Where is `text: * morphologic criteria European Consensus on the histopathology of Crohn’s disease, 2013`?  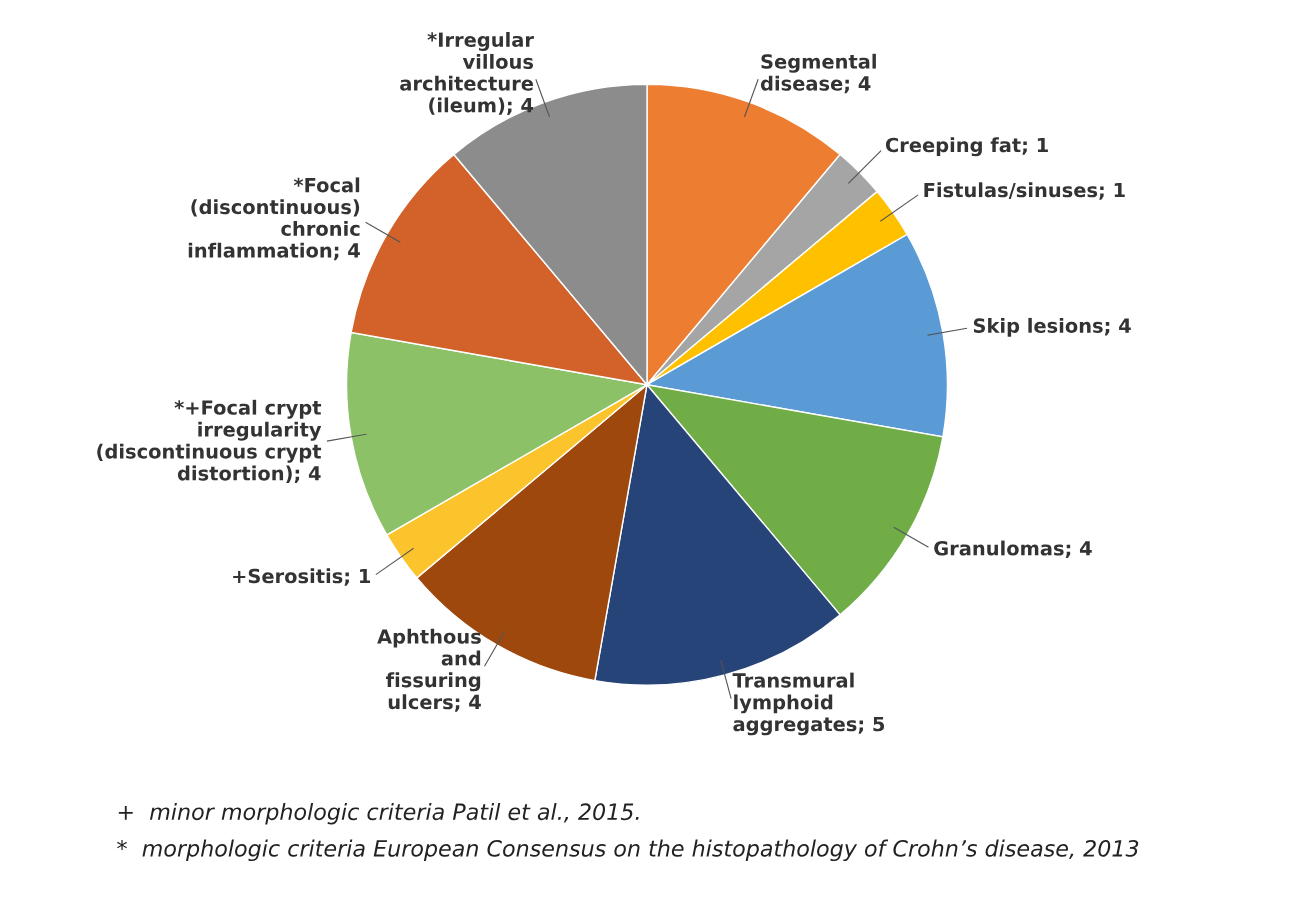
text: * morphologic criteria European Consensus on the histopathology of Crohn’s disease, 2013 is located at coordinates (628, 850).